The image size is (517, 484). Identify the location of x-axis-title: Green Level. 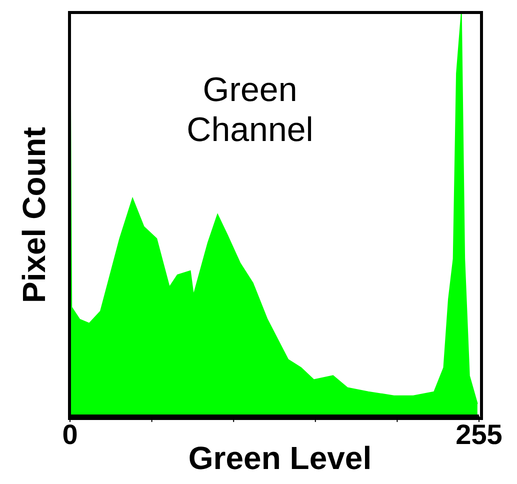
(280, 458).